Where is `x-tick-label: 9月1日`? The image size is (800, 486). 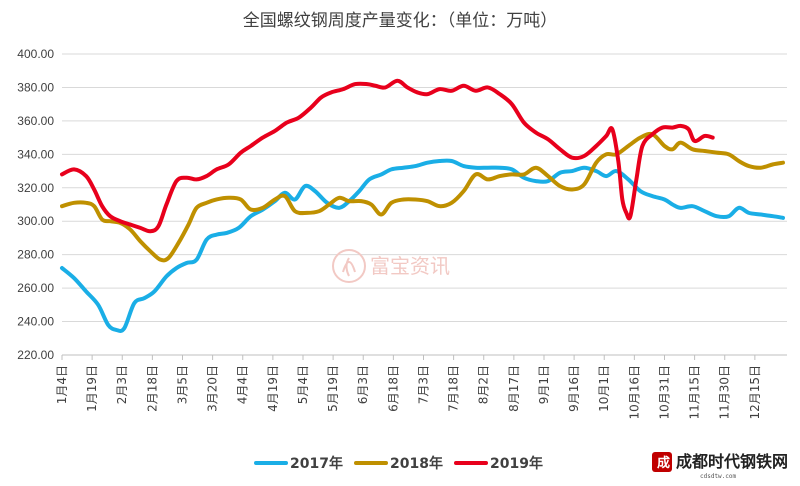 x-tick-label: 9月1日 is located at coordinates (544, 384).